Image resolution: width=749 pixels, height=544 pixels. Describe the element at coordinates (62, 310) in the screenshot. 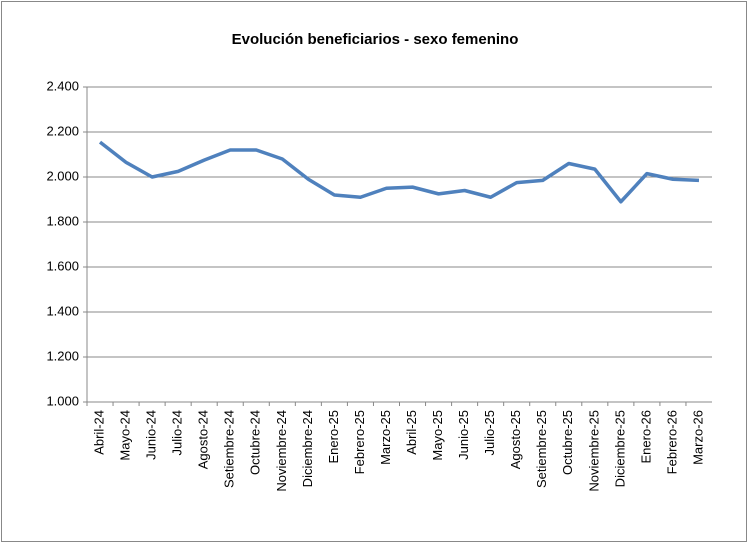

I see `y-tick-label: 1.400` at that location.